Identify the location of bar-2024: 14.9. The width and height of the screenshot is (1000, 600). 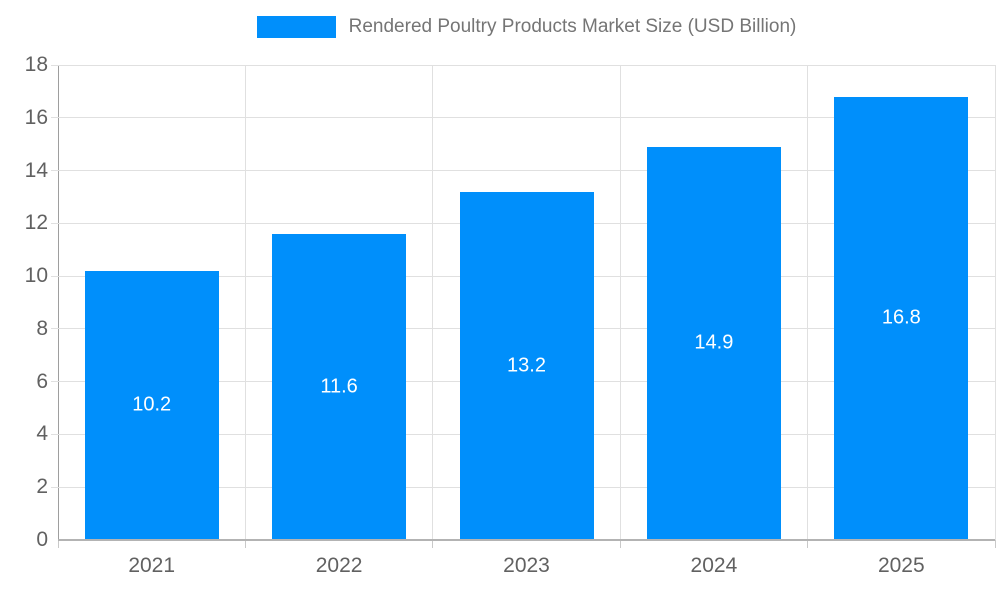
(713, 343).